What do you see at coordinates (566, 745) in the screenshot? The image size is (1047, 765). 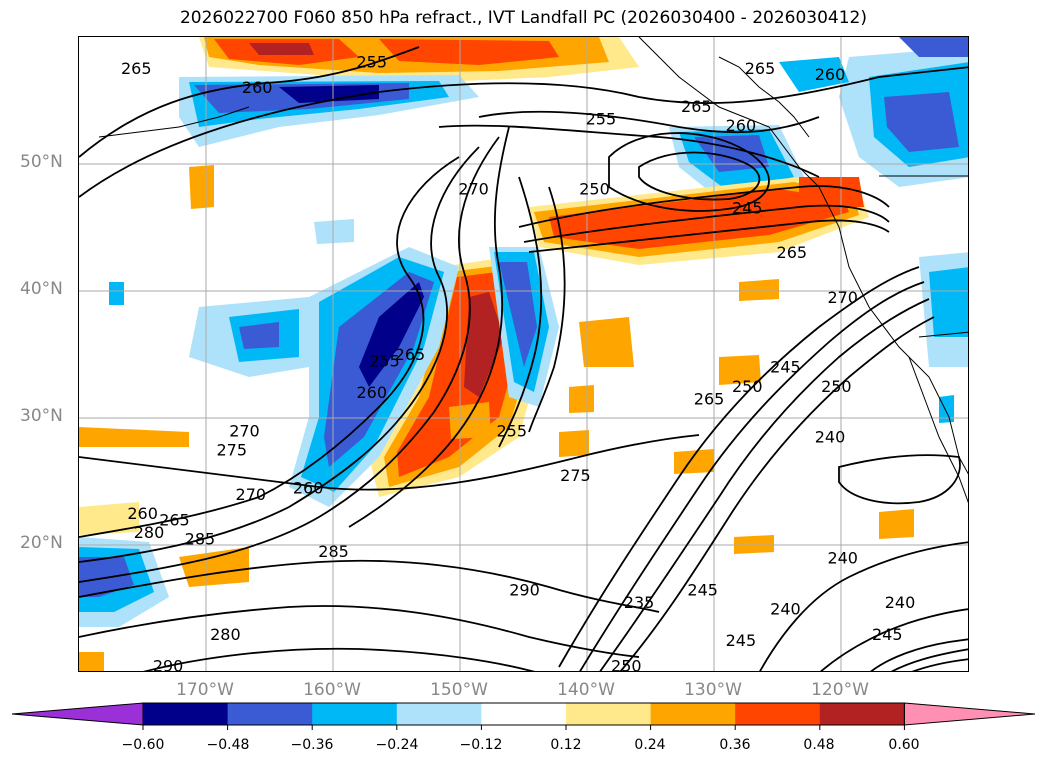 I see `colorbar-tick-label: 0.12` at bounding box center [566, 745].